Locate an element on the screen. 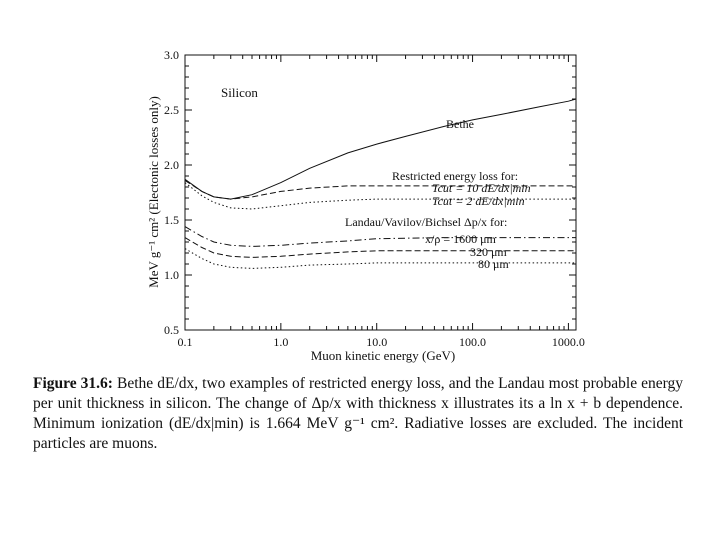 This screenshot has width=720, height=540. x-tick-label: 100.0 is located at coordinates (472, 342).